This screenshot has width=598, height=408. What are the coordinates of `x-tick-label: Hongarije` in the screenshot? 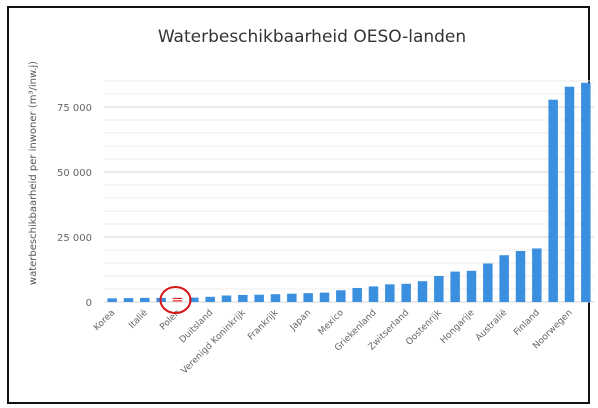 It's located at (458, 327).